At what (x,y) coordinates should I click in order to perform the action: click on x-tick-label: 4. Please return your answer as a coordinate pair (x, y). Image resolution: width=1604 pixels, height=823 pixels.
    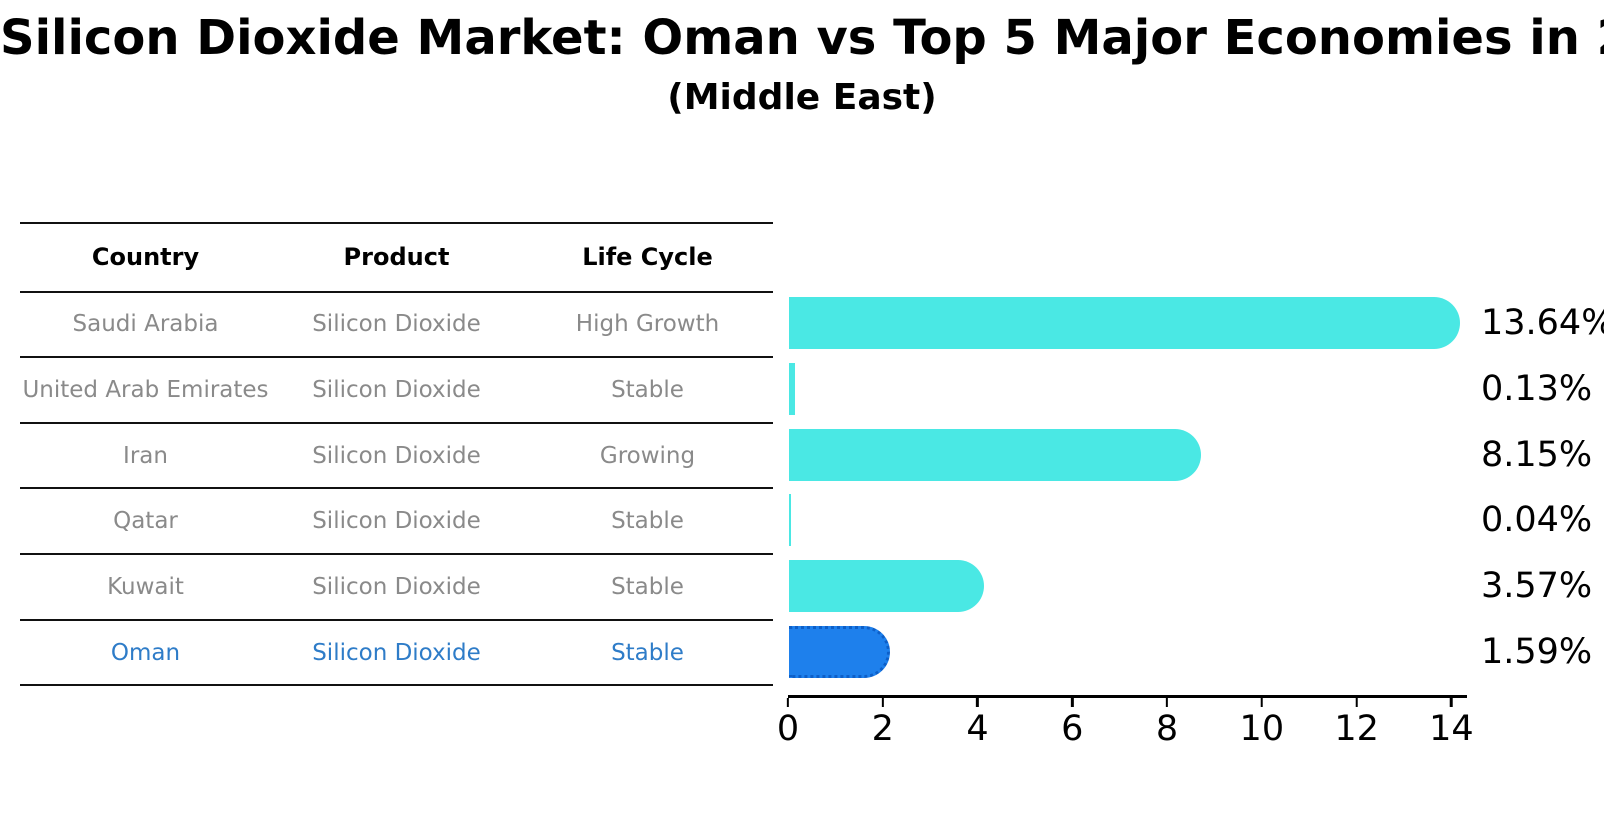
    Looking at the image, I should click on (977, 728).